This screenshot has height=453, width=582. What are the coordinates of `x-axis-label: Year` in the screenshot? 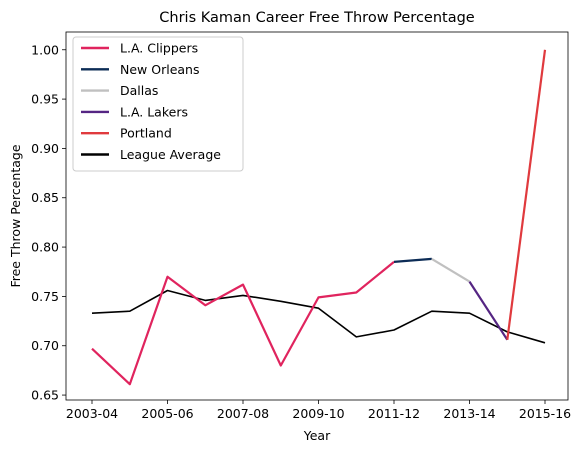 It's located at (317, 435).